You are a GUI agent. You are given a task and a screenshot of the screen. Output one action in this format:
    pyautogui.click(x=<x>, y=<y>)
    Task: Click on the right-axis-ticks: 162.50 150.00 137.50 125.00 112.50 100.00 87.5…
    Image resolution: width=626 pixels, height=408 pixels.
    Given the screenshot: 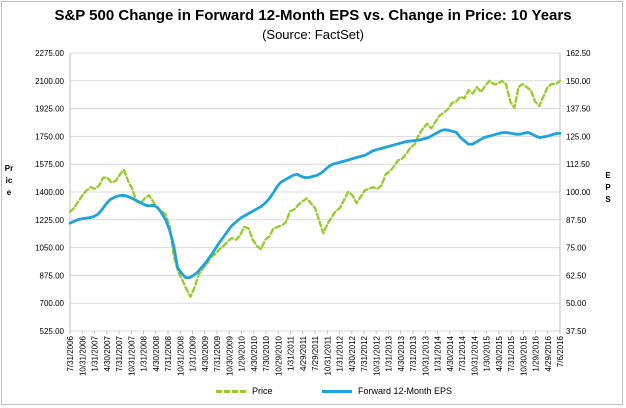 What is the action you would take?
    pyautogui.click(x=578, y=192)
    